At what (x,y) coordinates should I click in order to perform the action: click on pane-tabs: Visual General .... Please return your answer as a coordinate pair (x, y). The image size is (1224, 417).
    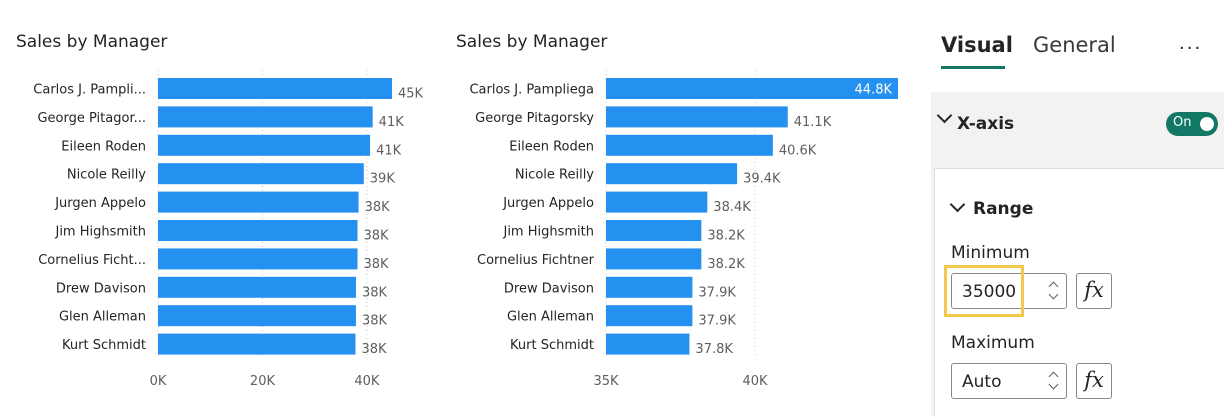
    Looking at the image, I should click on (1077, 46).